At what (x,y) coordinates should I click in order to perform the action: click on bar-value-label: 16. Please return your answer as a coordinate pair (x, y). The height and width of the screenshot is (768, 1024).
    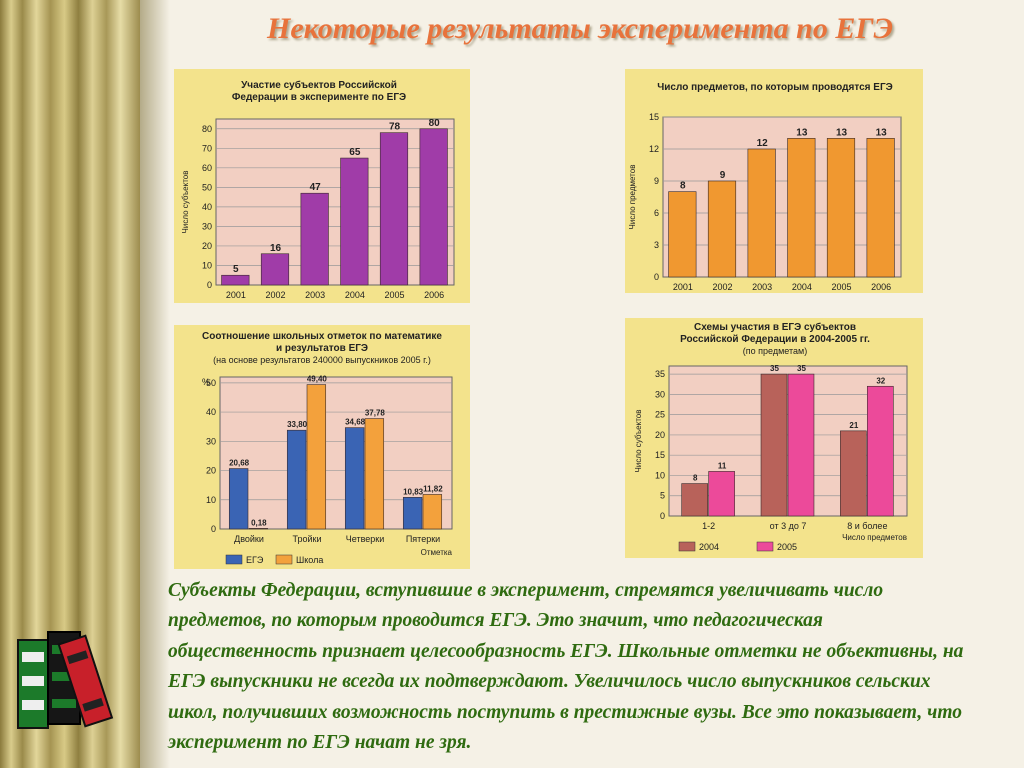
    Looking at the image, I should click on (276, 248).